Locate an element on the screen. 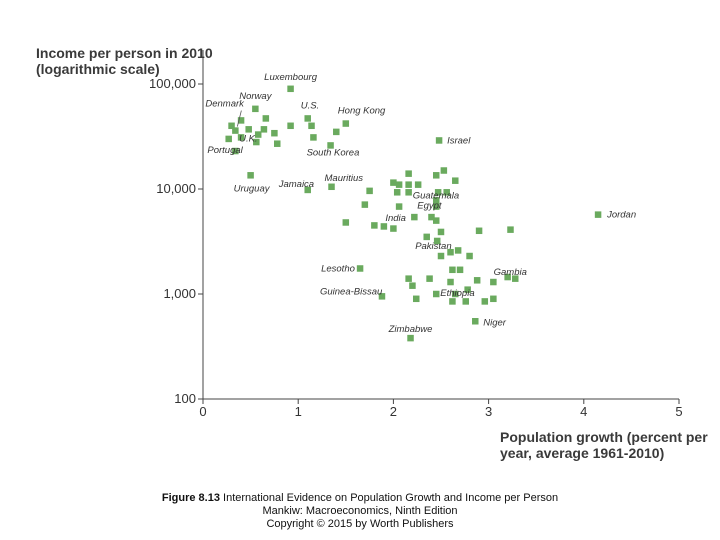 The height and width of the screenshot is (540, 720). country-label: U.S. is located at coordinates (310, 105).